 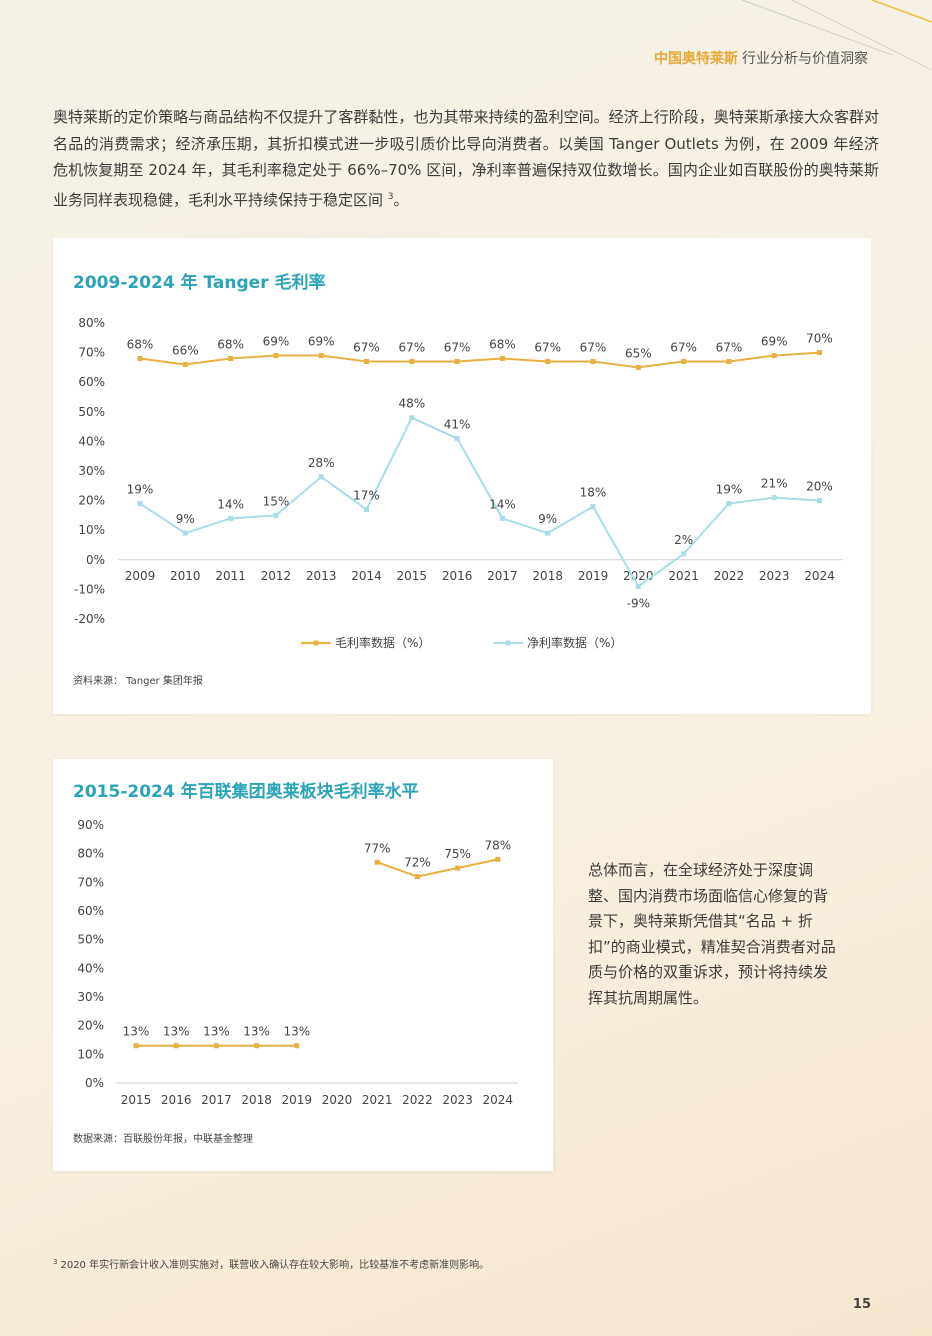 I want to click on corner-decoration, so click(x=836, y=35).